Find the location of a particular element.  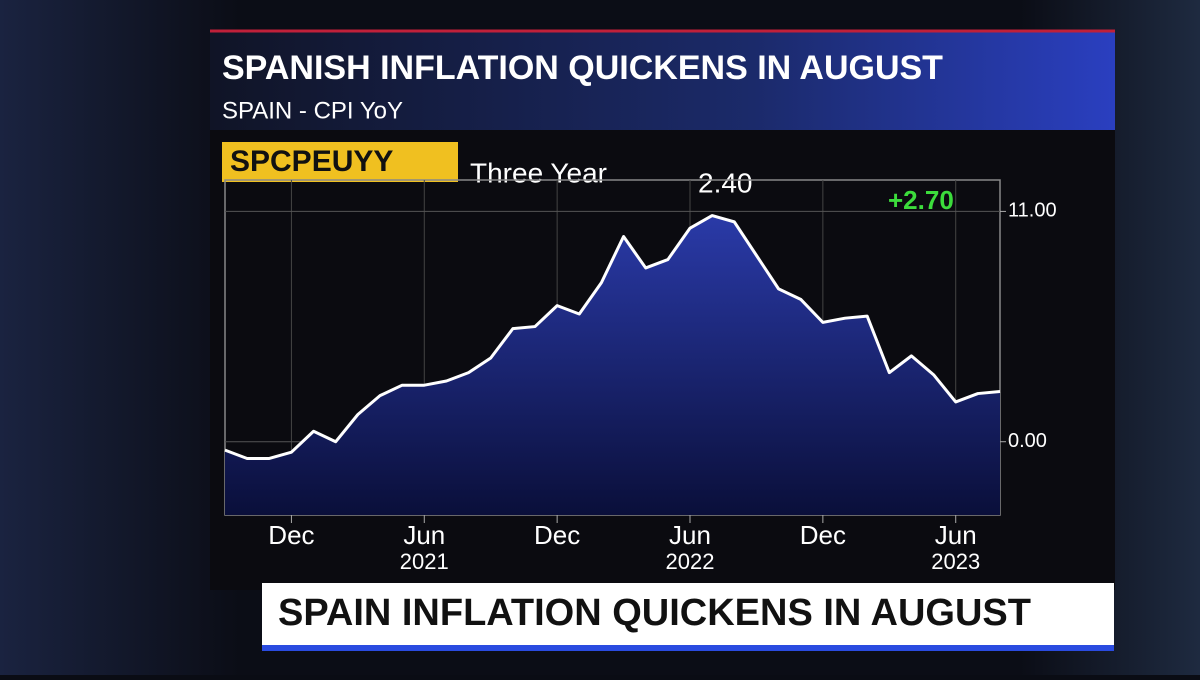

ticker-box is located at coordinates (340, 162).